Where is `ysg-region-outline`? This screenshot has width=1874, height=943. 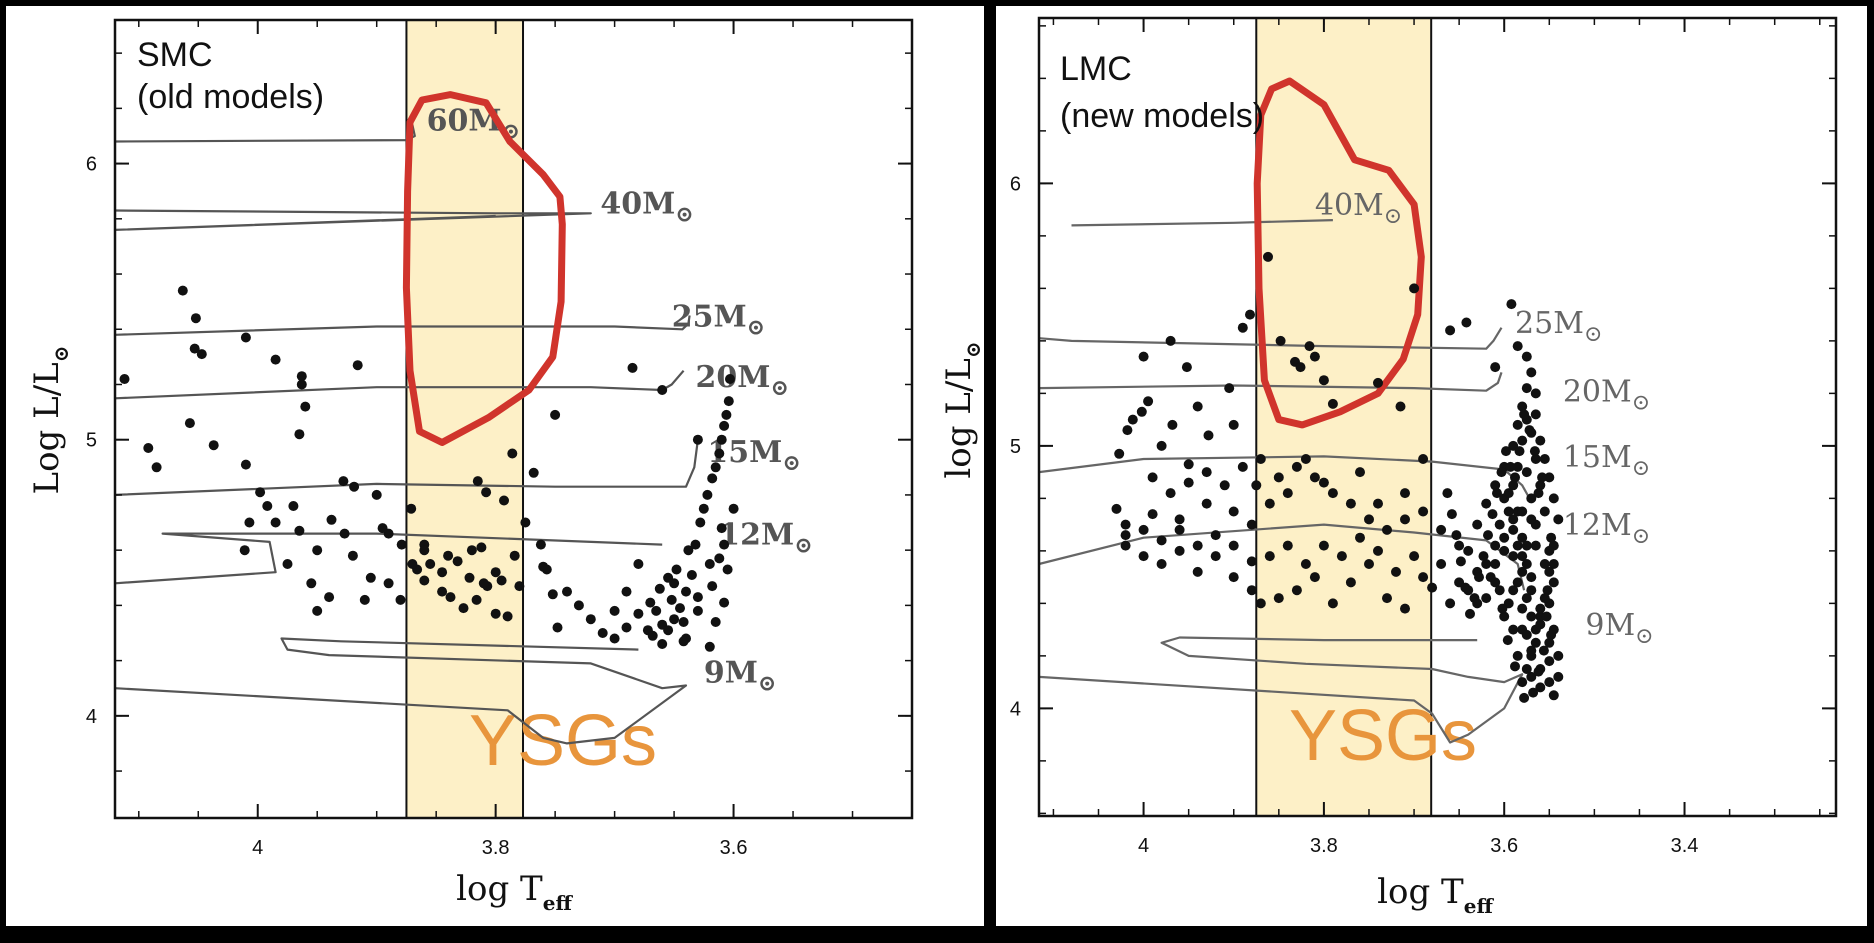 ysg-region-outline is located at coordinates (484, 268).